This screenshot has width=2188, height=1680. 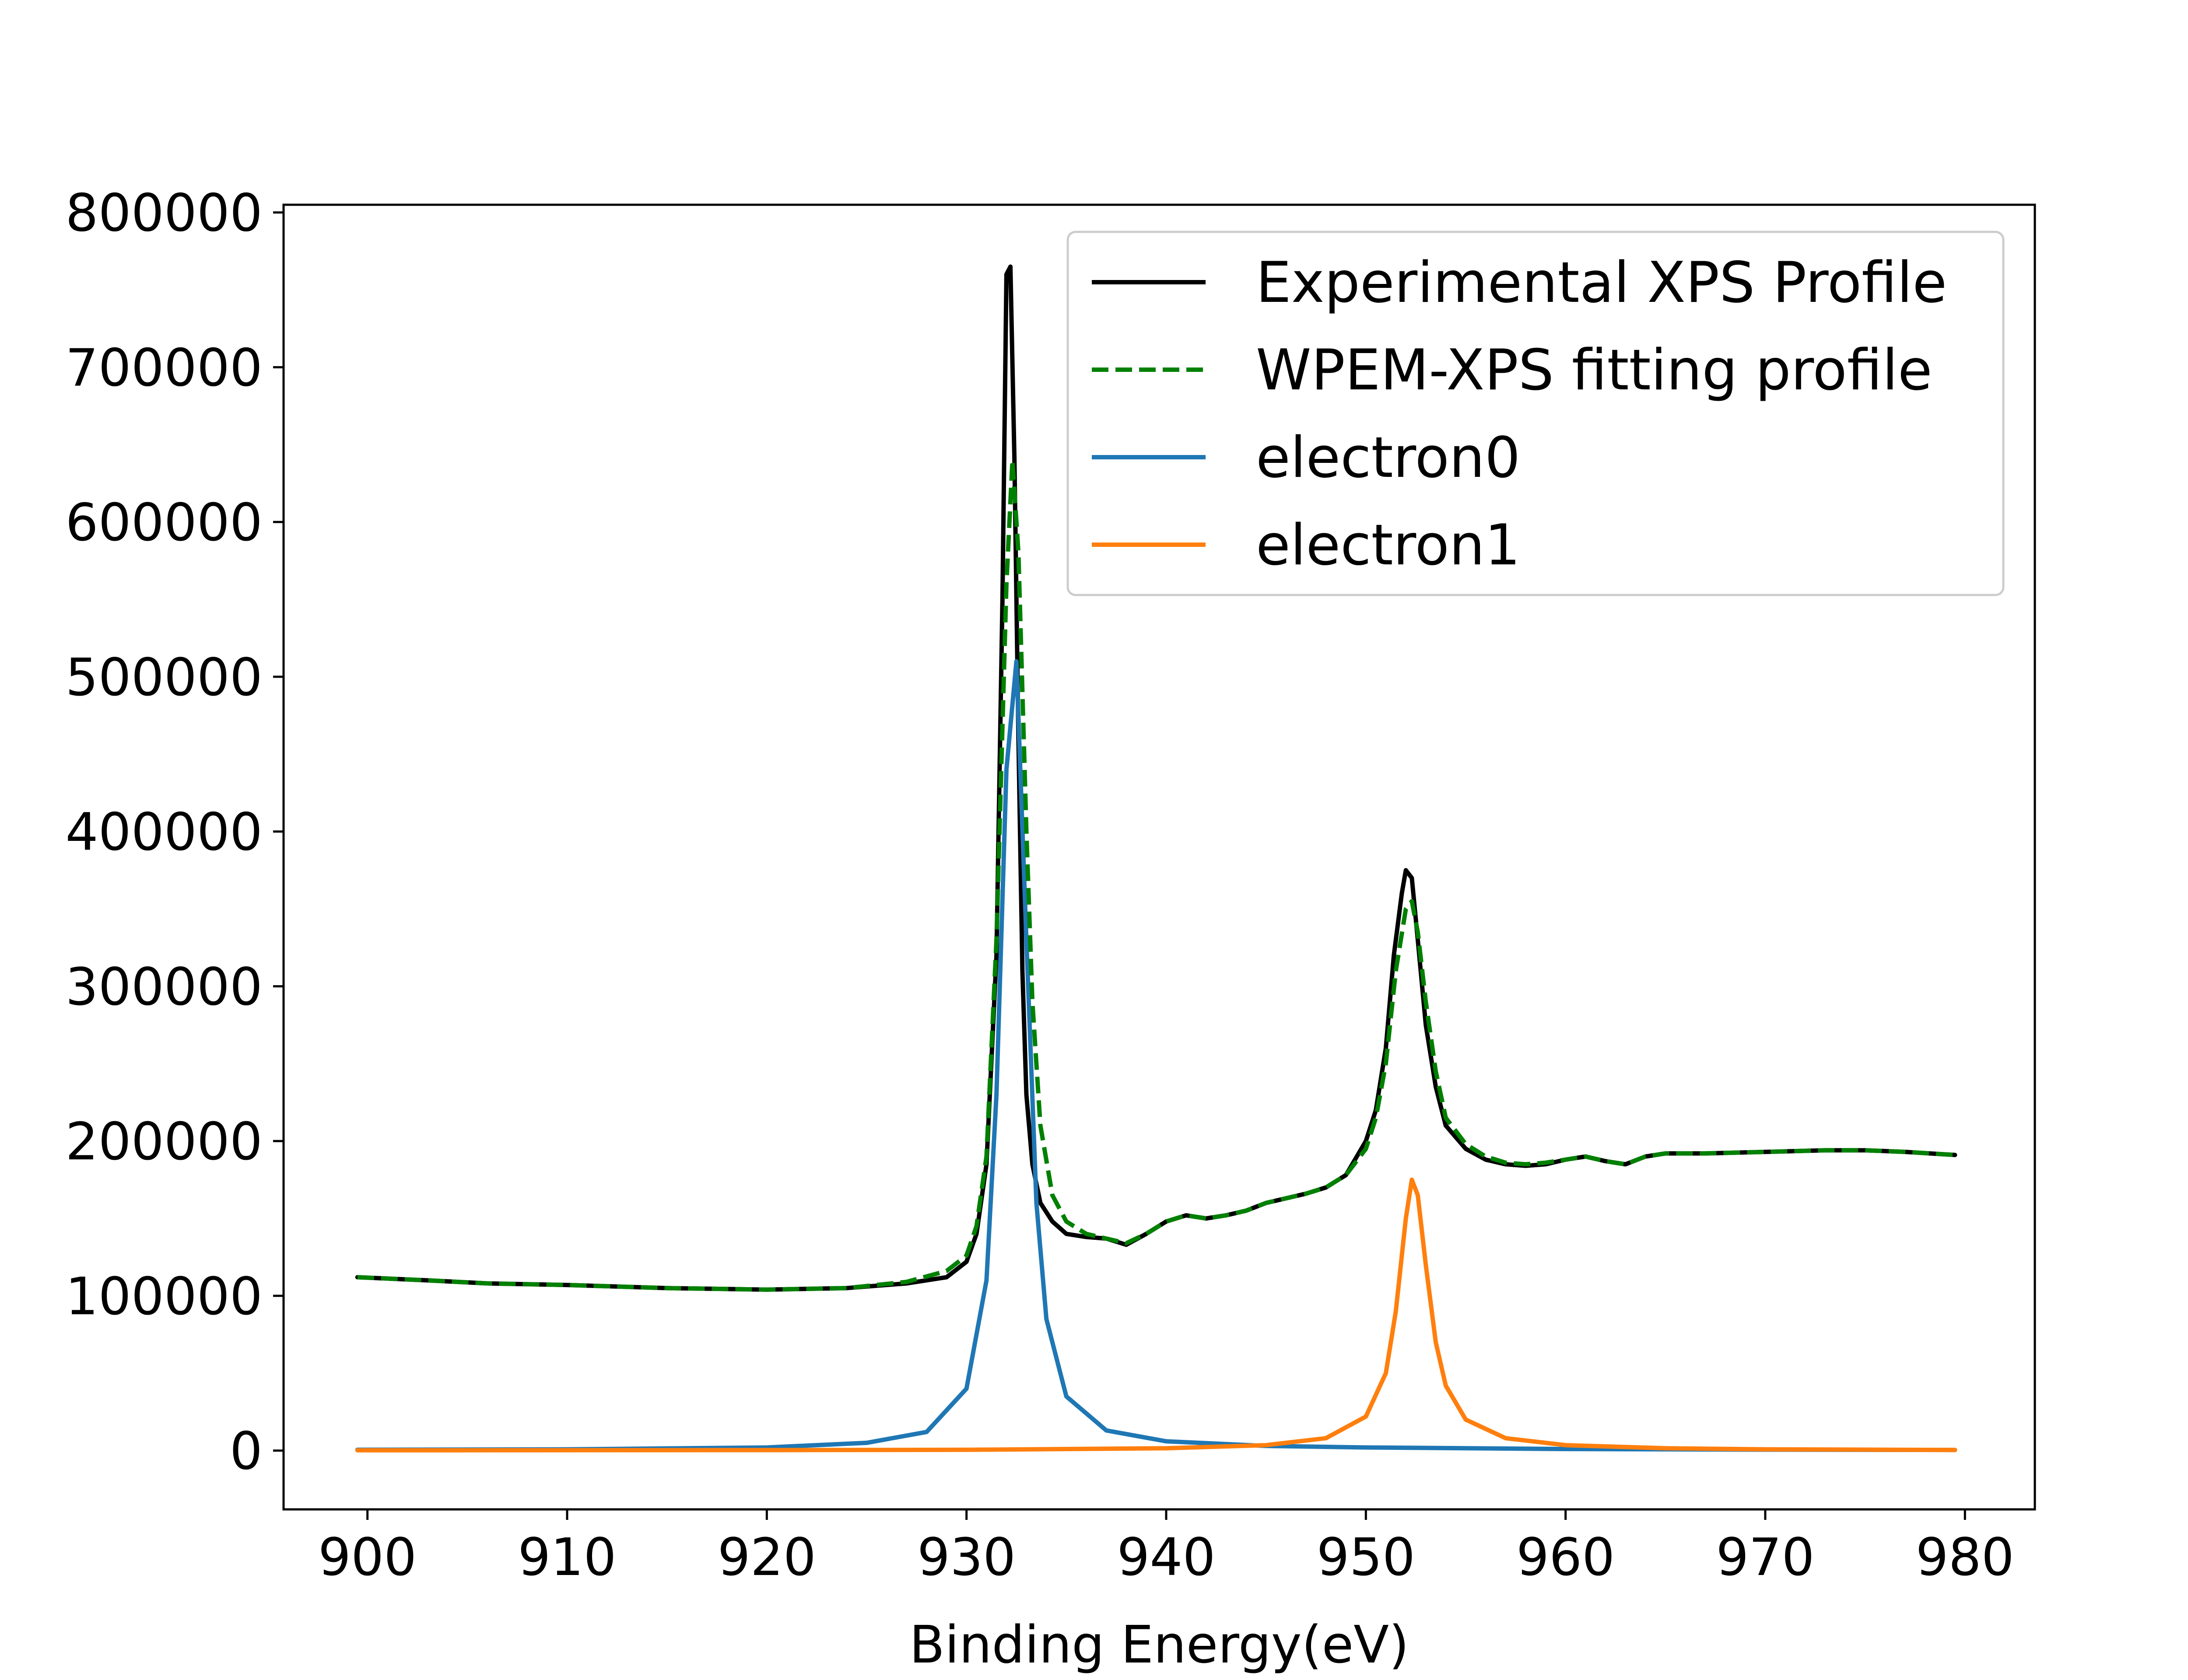 I want to click on y-tick-label: 500000, so click(x=164, y=677).